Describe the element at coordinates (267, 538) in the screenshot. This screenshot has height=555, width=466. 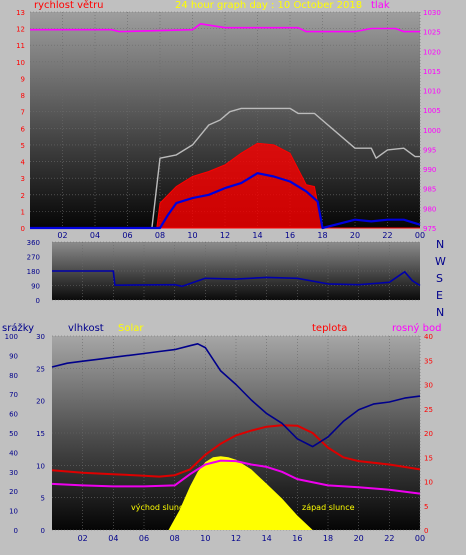
I see `temperature-panel-x-tick-label: 14` at that location.